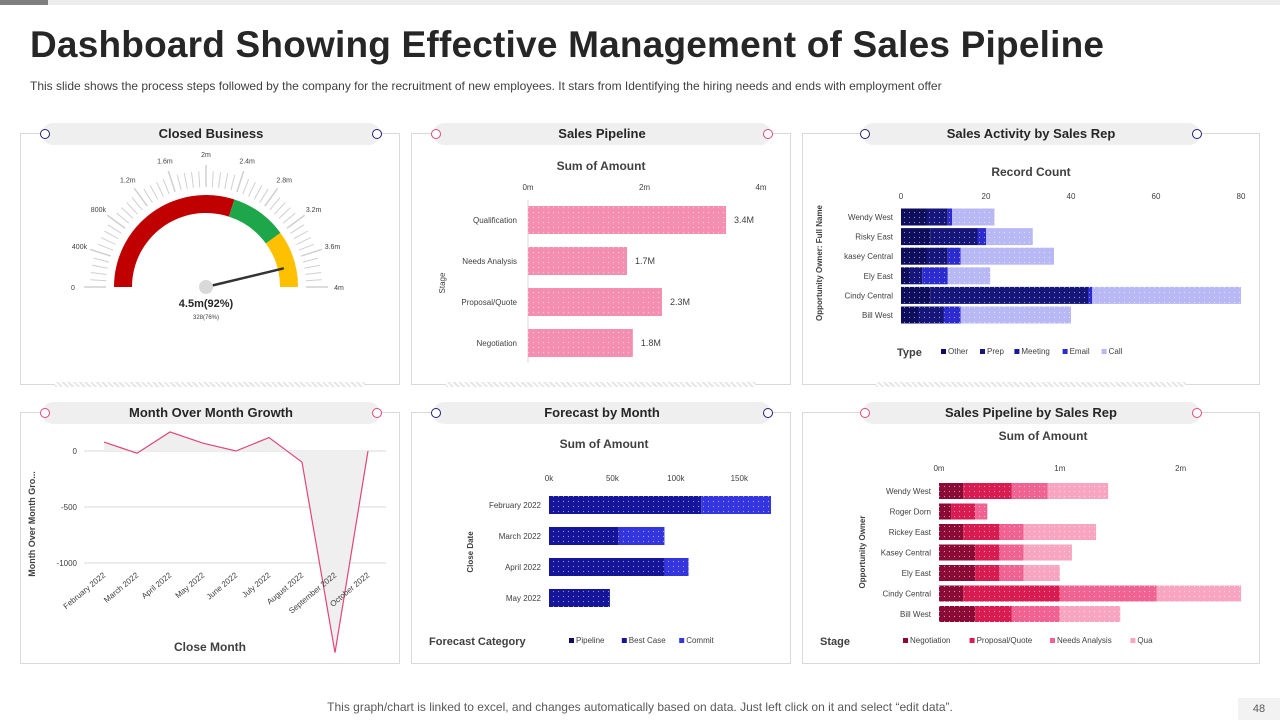 The width and height of the screenshot is (1280, 720). Describe the element at coordinates (206, 287) in the screenshot. I see `gauge-hub` at that location.